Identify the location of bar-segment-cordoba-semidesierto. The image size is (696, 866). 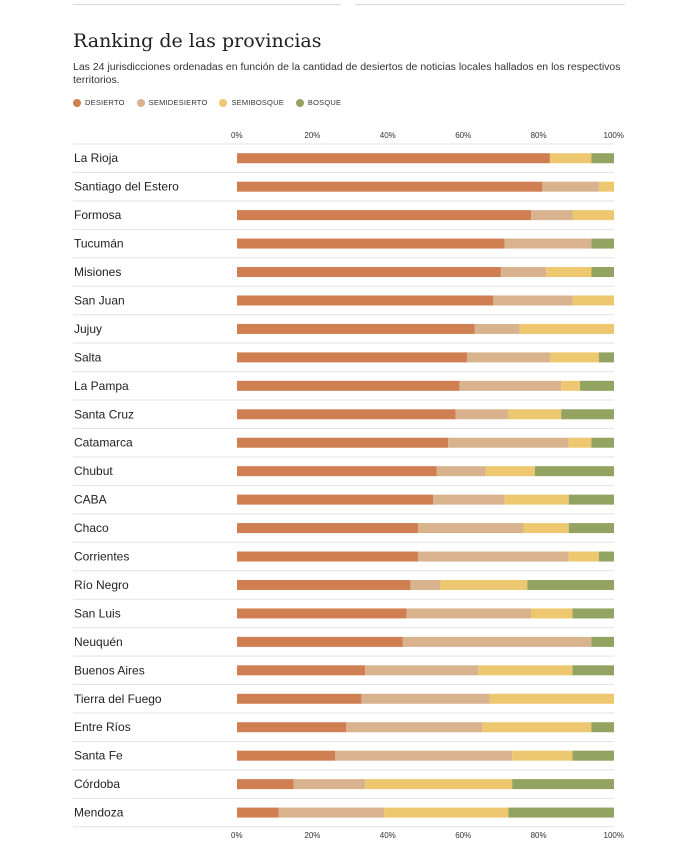
(329, 784).